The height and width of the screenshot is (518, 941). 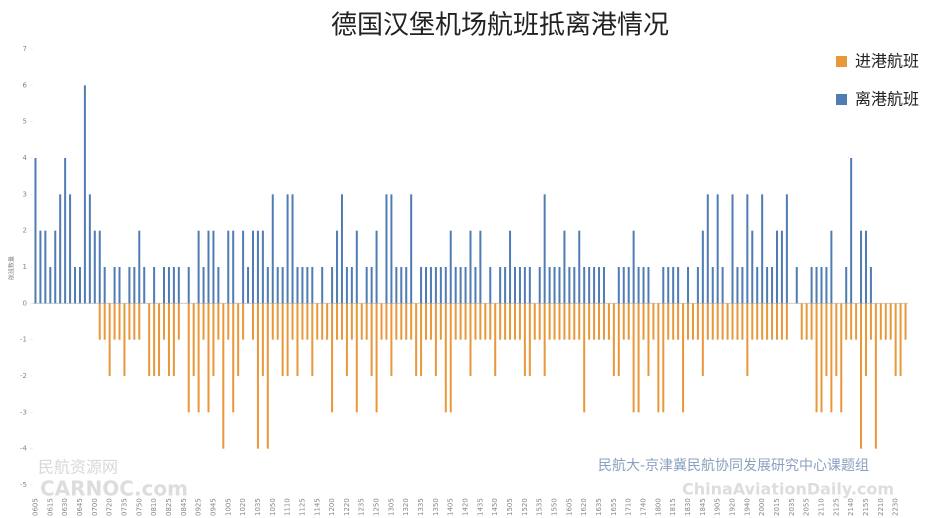 What do you see at coordinates (436, 507) in the screenshot?
I see `x-tick-label: 1350` at bounding box center [436, 507].